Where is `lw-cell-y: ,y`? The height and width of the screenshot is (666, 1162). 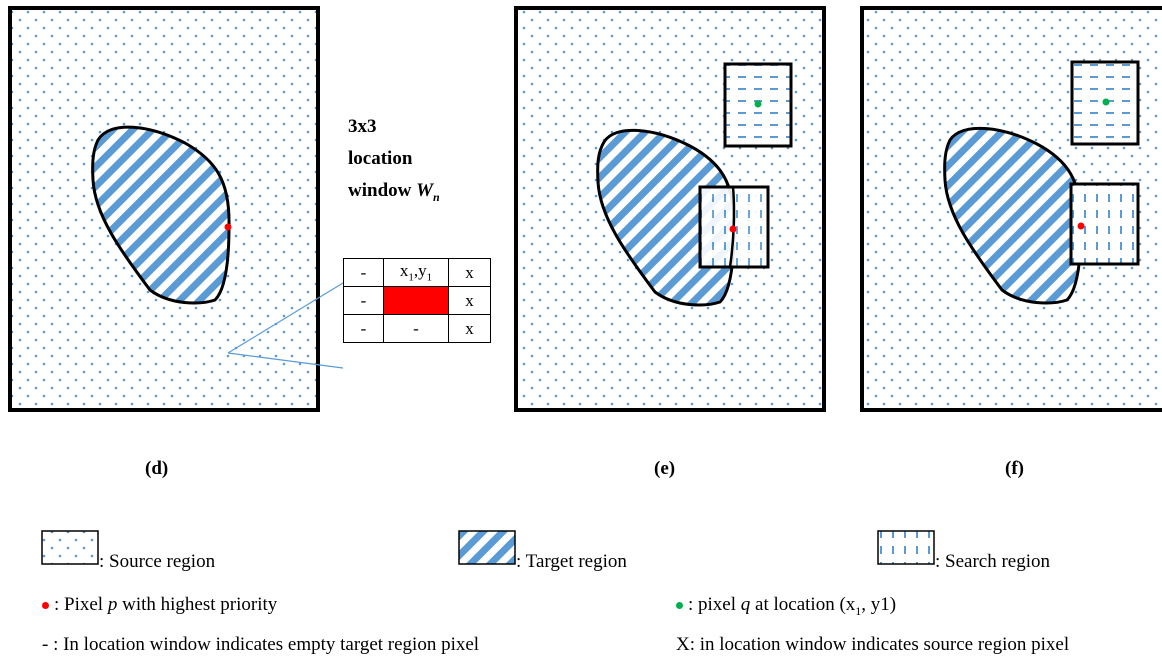
lw-cell-y: ,y is located at coordinates (420, 271).